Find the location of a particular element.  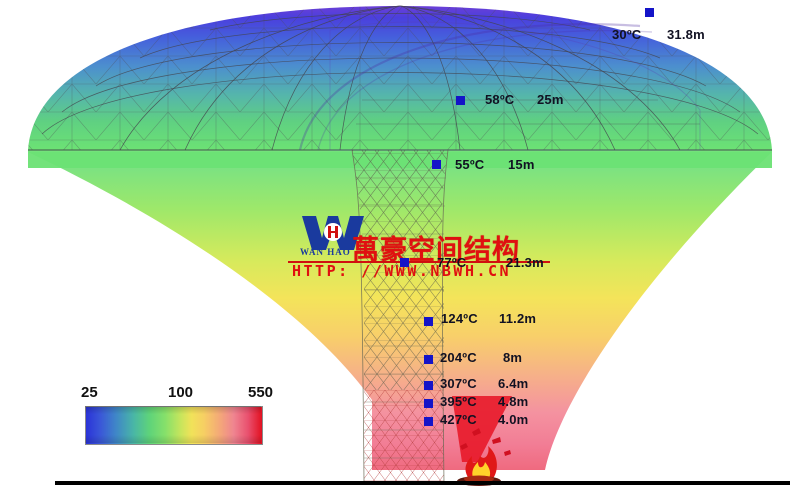

annotation-marker-a8 is located at coordinates (428, 403).